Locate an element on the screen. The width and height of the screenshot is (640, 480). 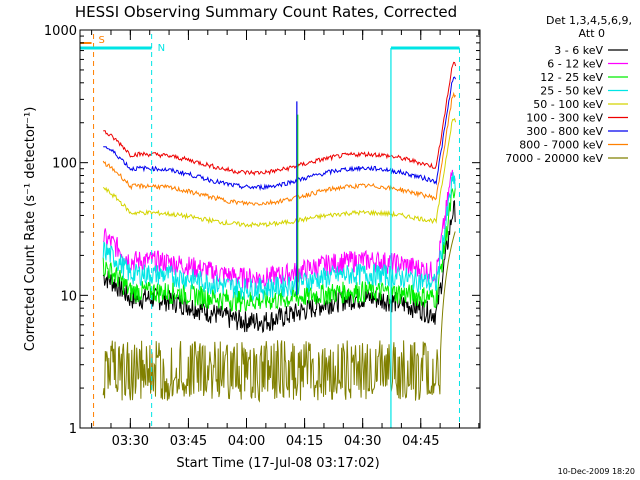
y-tick-label: 1 is located at coordinates (73, 429).